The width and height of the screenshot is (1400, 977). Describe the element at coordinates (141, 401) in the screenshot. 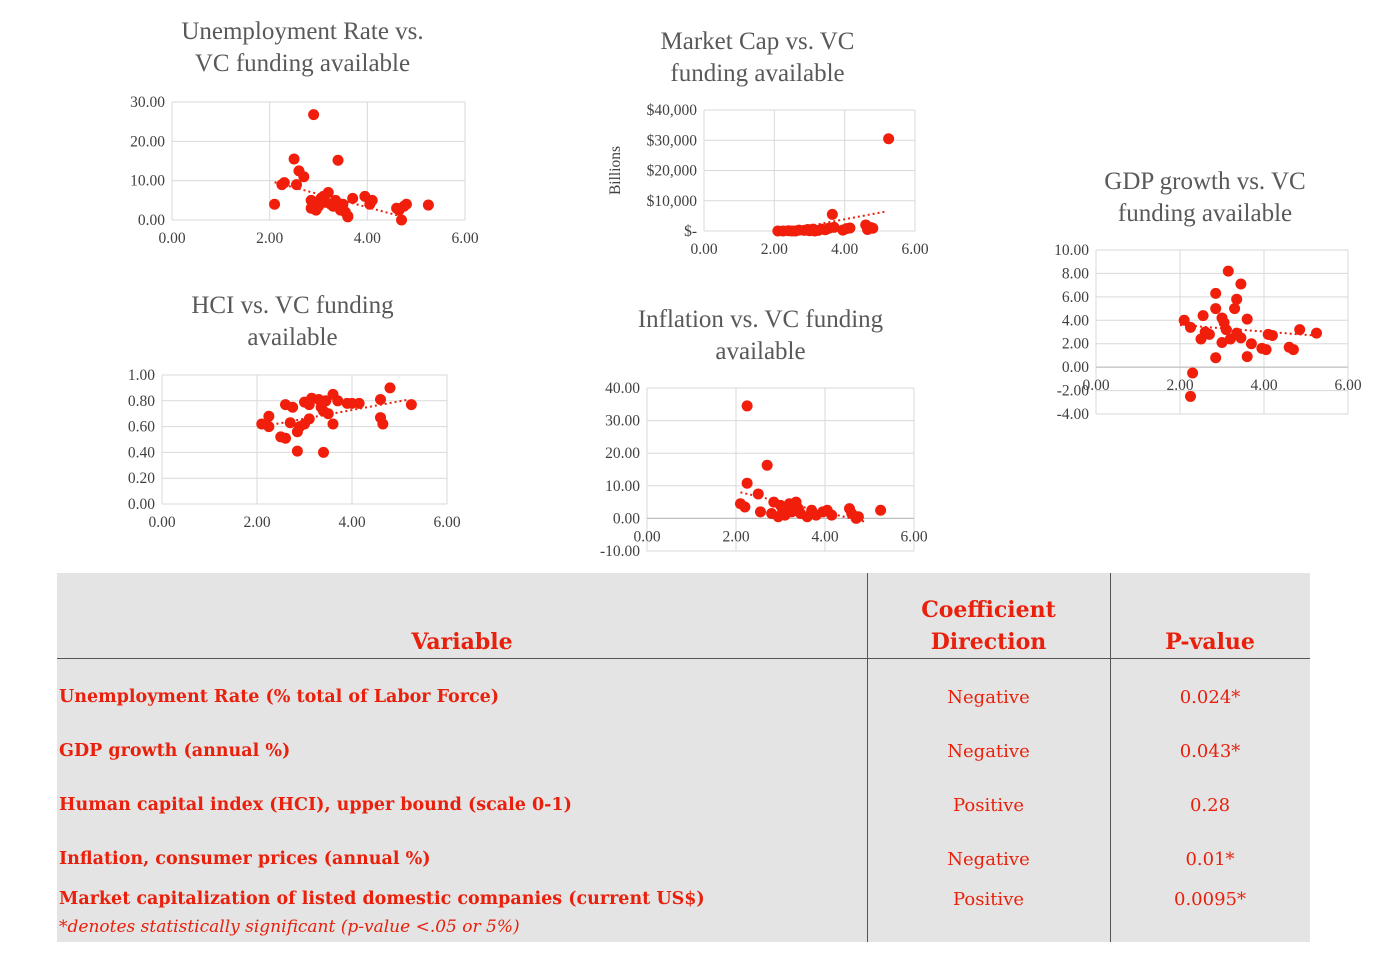

I see `y-tick-label: 0.80` at that location.